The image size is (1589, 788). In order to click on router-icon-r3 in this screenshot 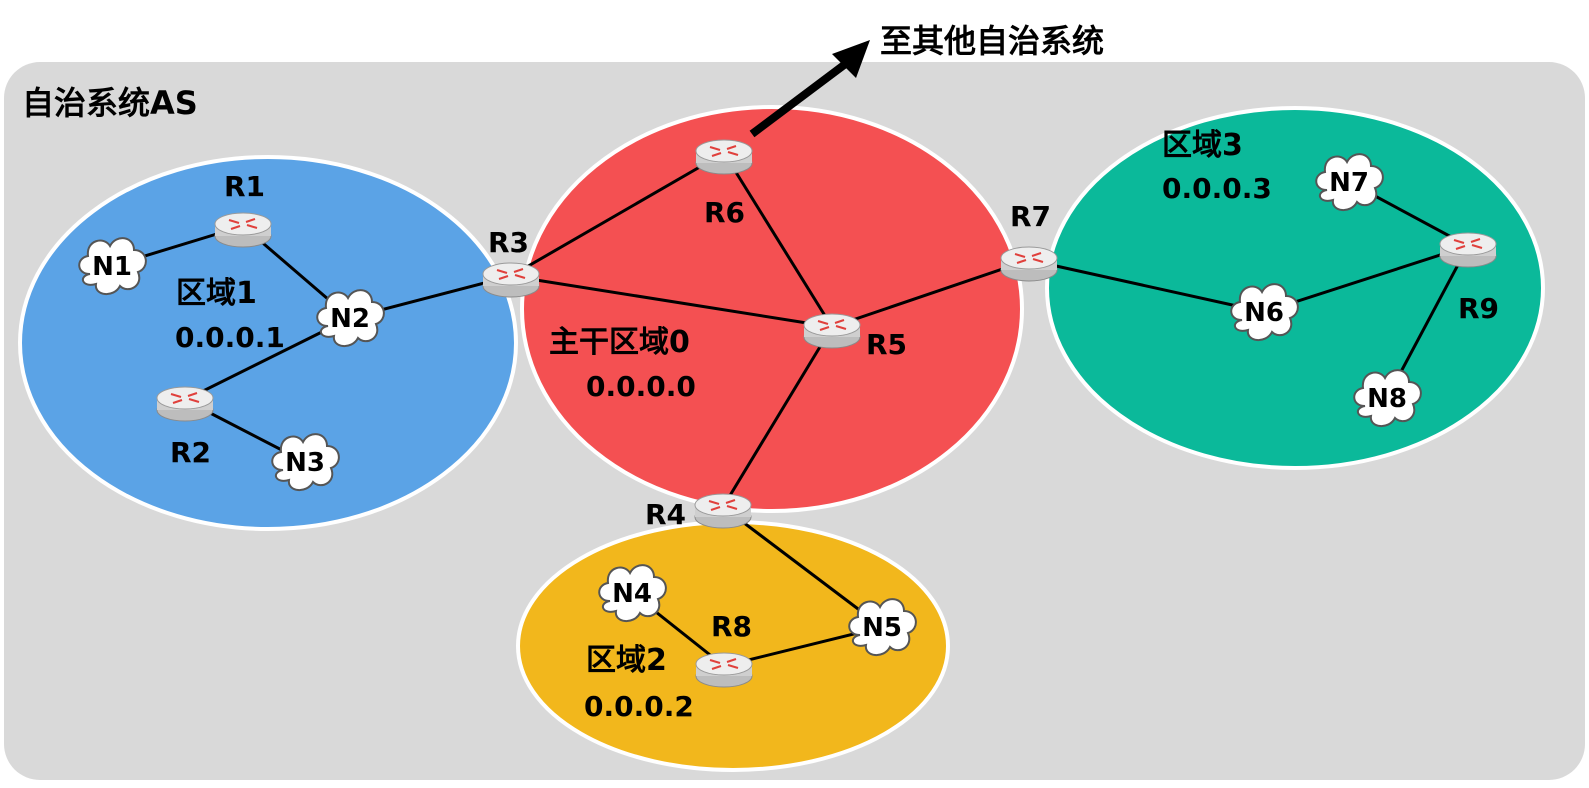, I will do `click(511, 280)`.